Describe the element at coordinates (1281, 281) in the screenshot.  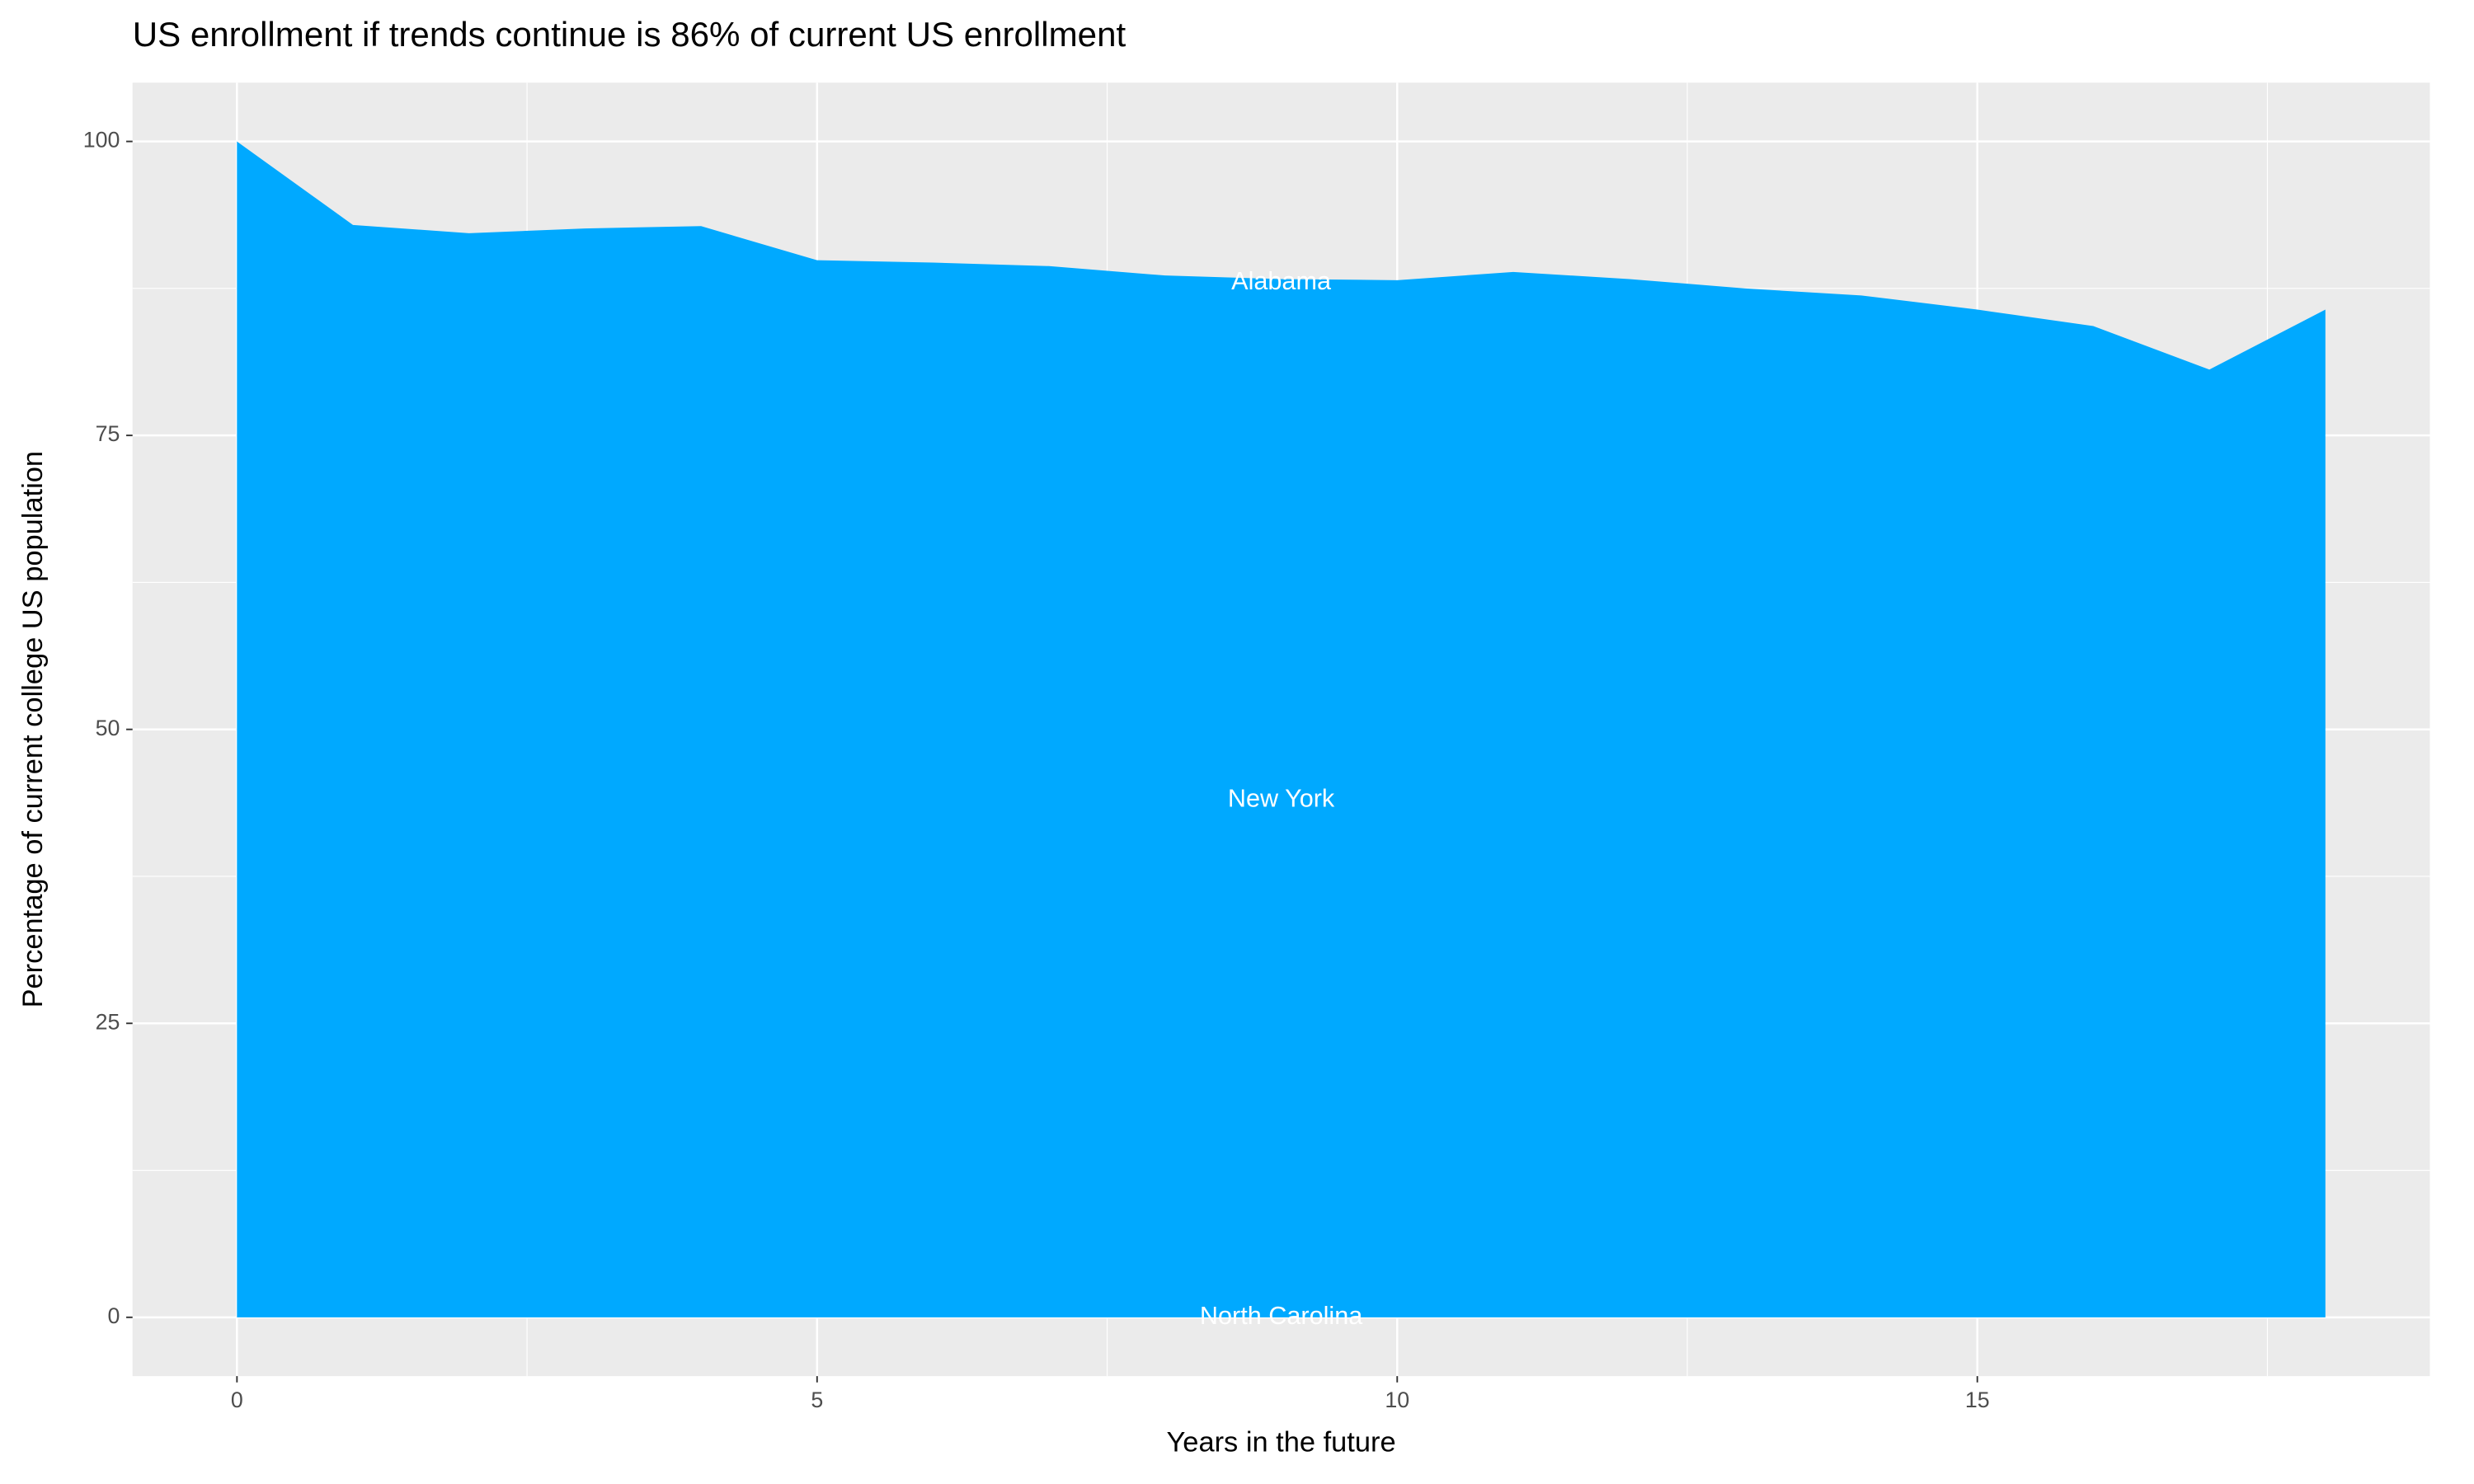
I see `area-label: Alabama` at that location.